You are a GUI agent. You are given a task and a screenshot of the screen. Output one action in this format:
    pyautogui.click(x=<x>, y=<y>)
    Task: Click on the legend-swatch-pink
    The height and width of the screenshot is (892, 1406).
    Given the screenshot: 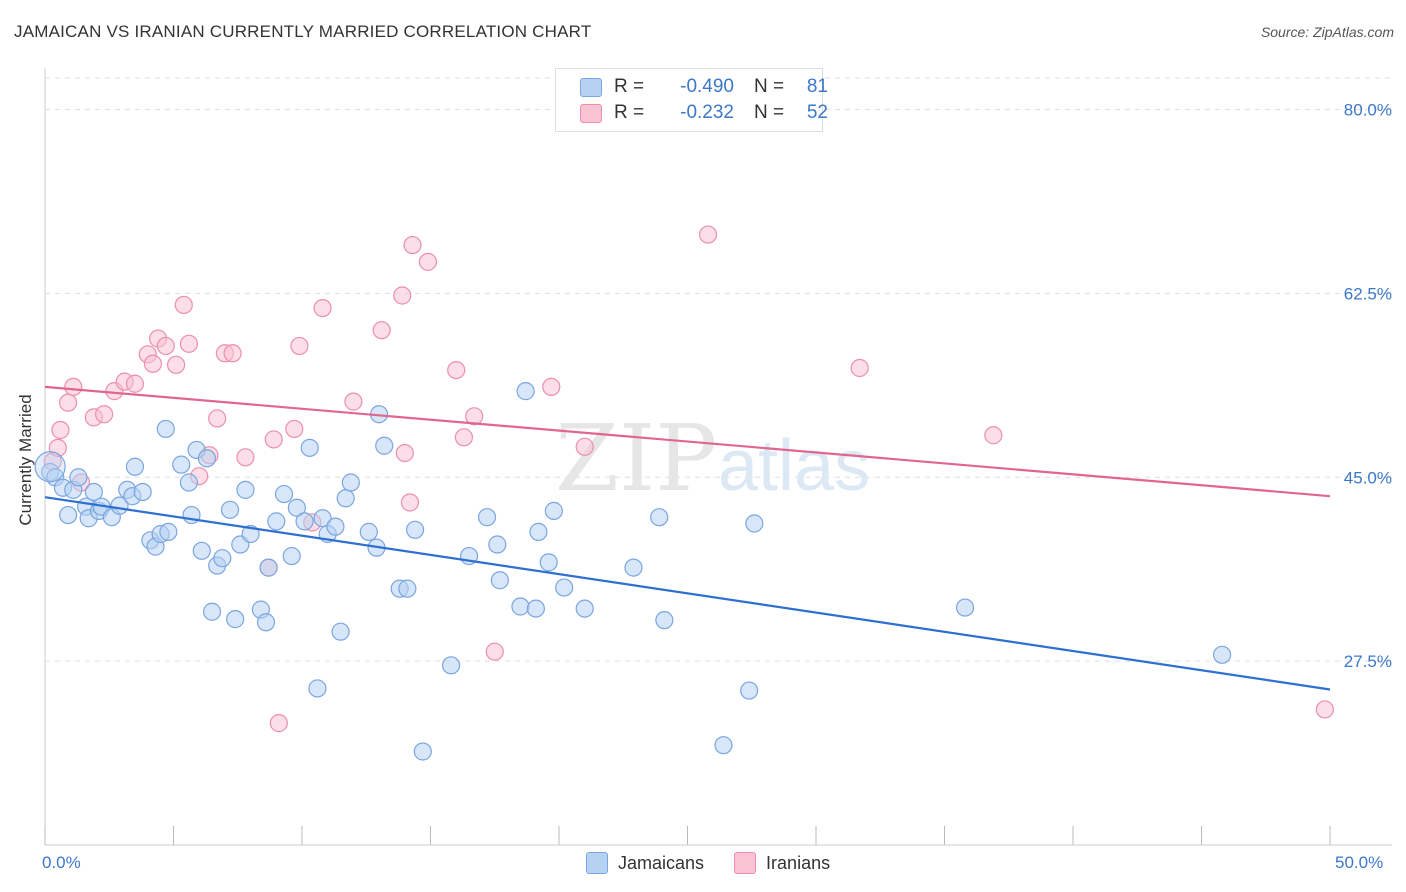 What is the action you would take?
    pyautogui.click(x=591, y=113)
    